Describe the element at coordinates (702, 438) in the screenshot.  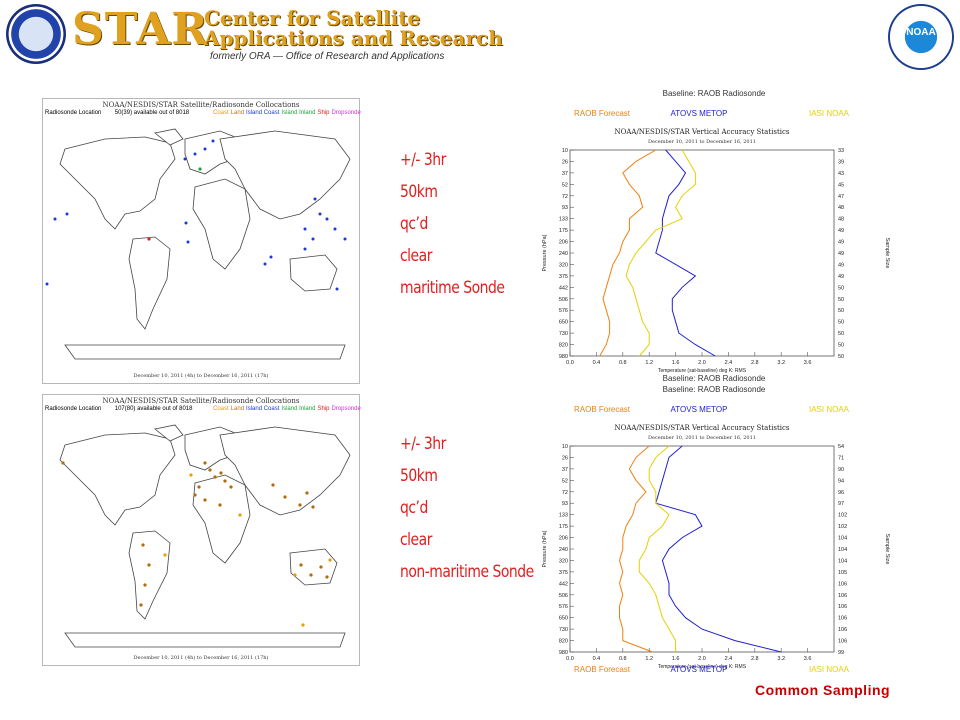
I see `chart-subtitle: December 10, 2011 to December 16, 2011` at that location.